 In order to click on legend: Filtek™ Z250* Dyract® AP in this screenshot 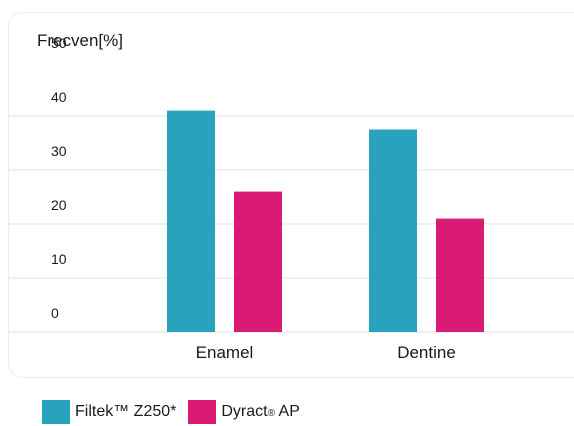, I will do `click(174, 412)`.